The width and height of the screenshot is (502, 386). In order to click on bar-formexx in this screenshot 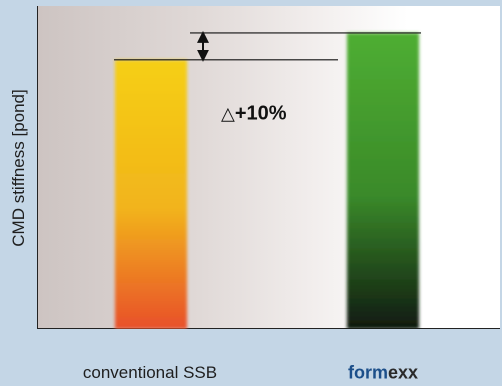, I will do `click(383, 180)`.